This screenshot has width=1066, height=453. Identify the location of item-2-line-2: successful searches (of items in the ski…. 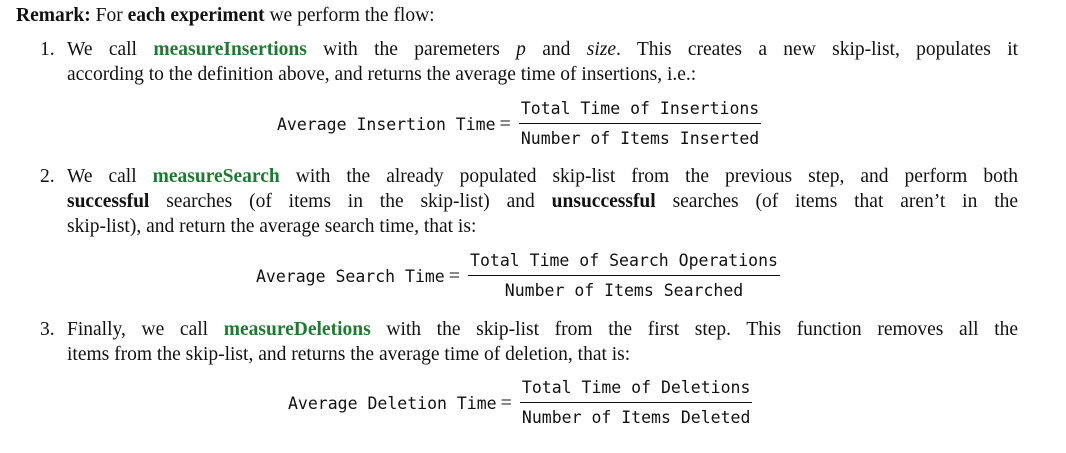
(542, 201).